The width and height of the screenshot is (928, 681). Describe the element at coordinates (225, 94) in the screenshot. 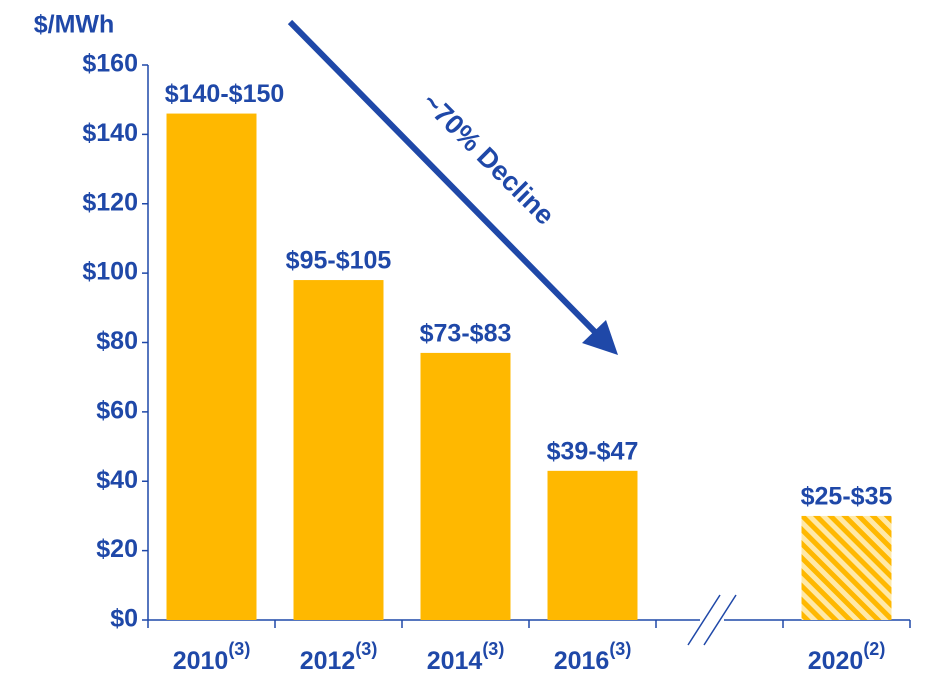

I see `value-label: $140-$150` at that location.